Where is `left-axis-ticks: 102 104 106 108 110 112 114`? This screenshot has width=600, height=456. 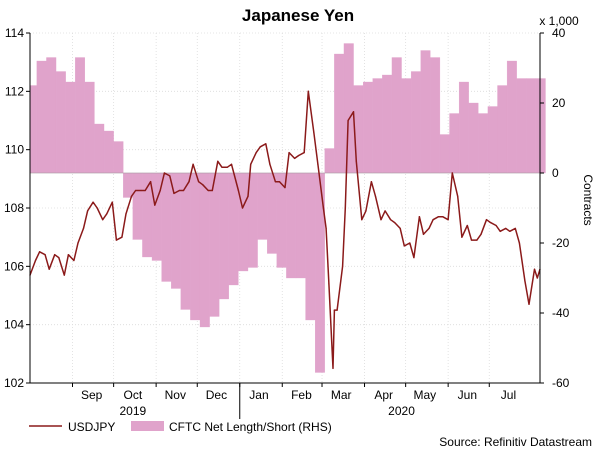 left-axis-ticks: 102 104 106 108 110 112 114 is located at coordinates (17, 208).